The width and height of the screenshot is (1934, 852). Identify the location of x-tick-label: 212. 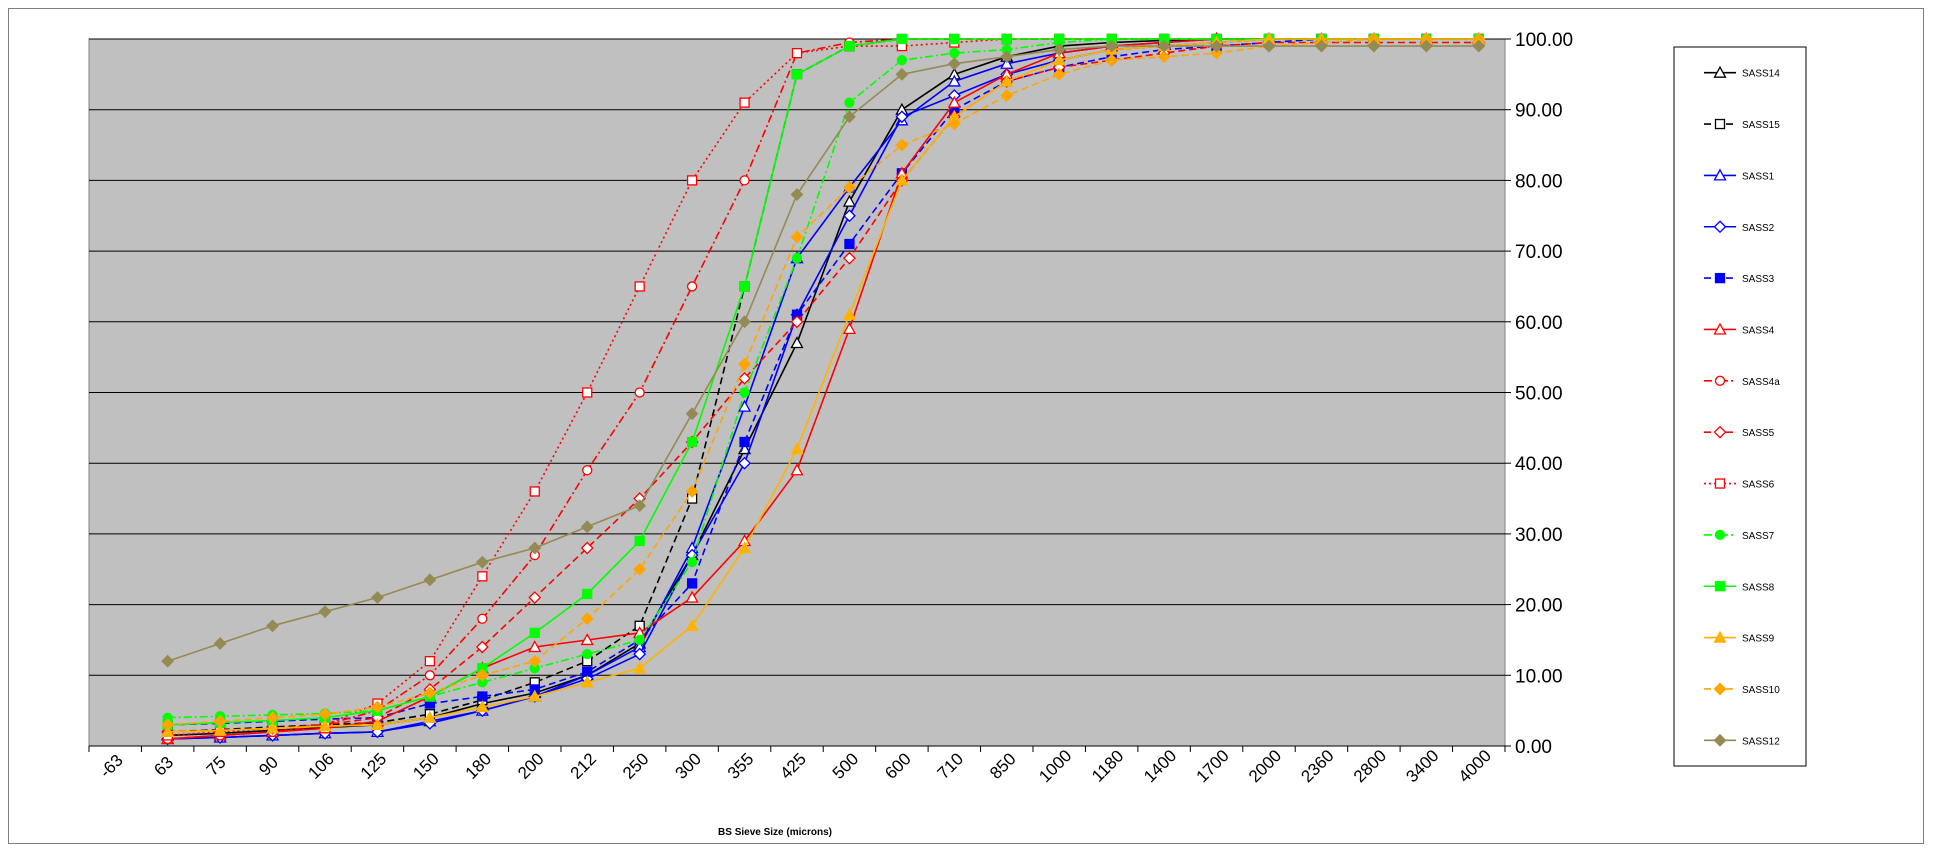
(583, 765).